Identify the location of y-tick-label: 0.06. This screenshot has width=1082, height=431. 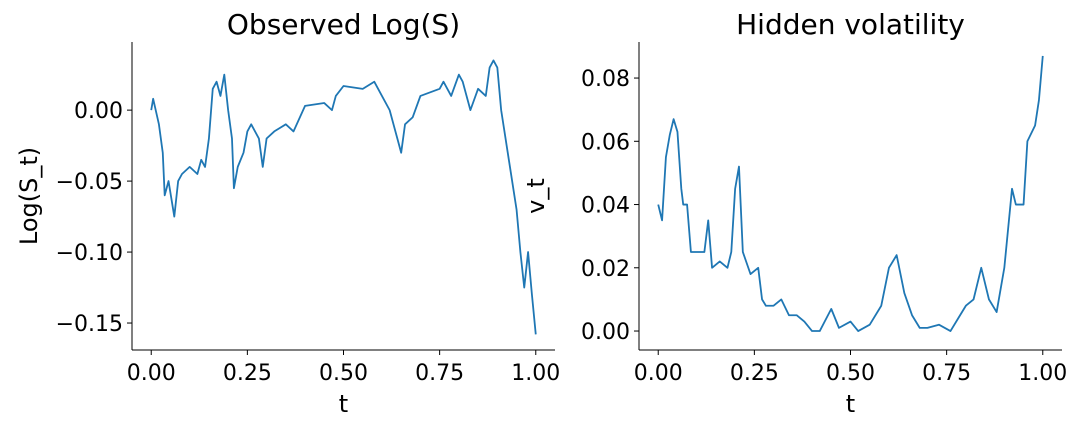
(605, 142).